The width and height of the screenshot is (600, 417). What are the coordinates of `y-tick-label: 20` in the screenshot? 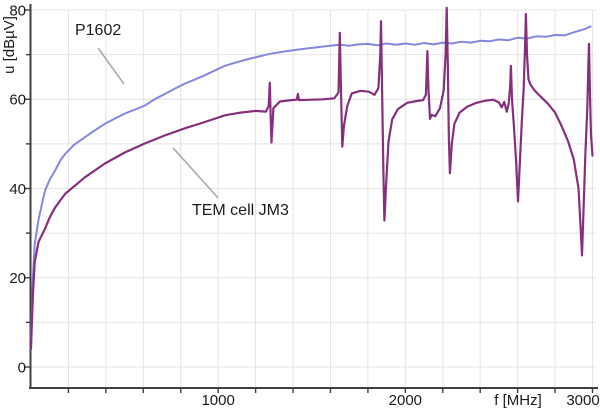 It's located at (17, 278).